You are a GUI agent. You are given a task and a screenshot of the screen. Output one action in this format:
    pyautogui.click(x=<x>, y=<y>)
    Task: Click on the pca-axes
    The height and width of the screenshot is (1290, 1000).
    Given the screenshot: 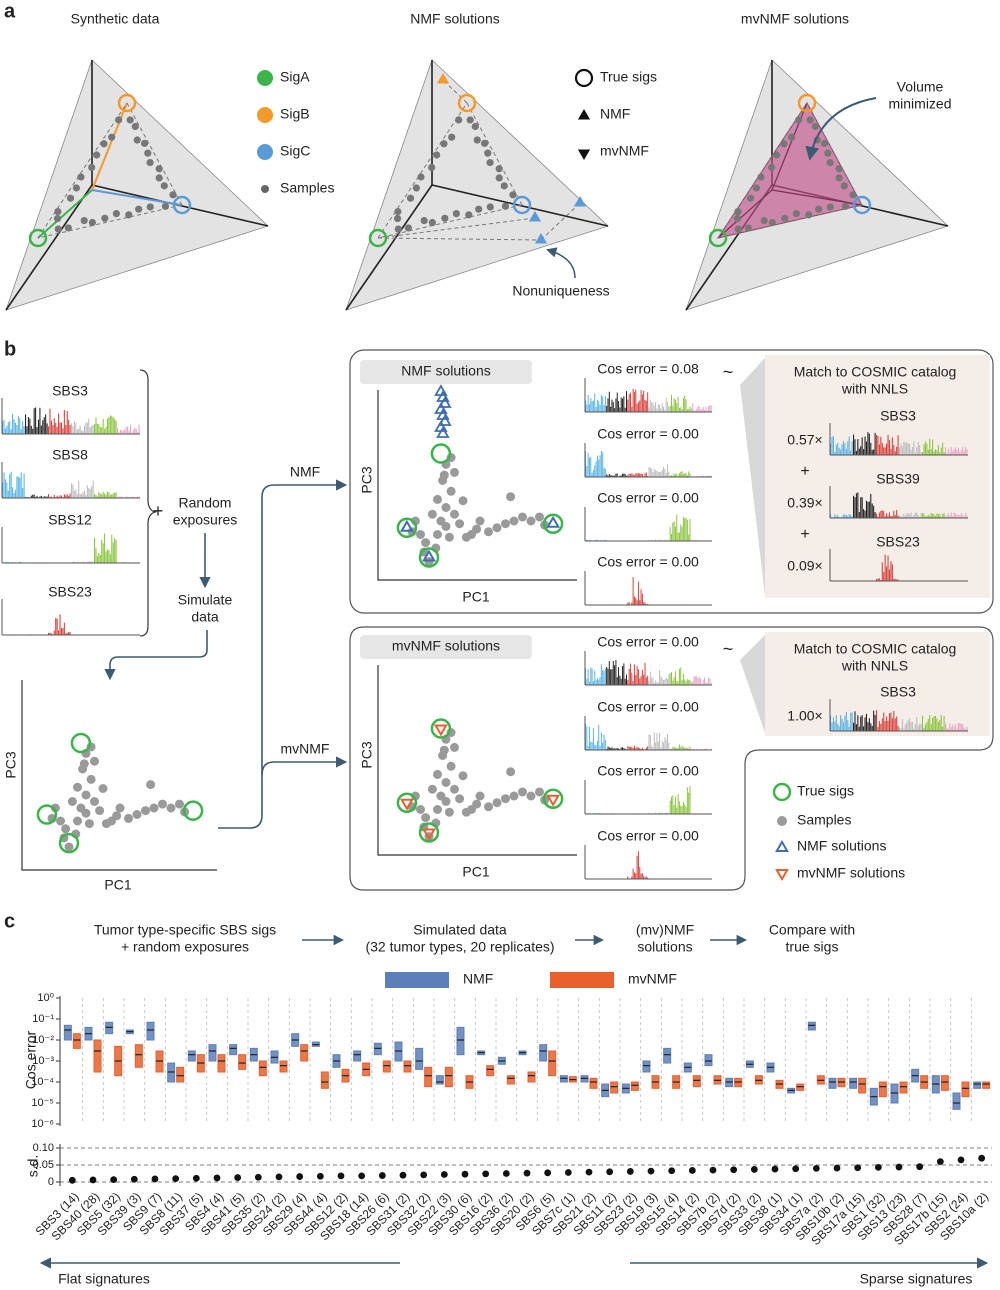 What is the action you would take?
    pyautogui.click(x=477, y=760)
    